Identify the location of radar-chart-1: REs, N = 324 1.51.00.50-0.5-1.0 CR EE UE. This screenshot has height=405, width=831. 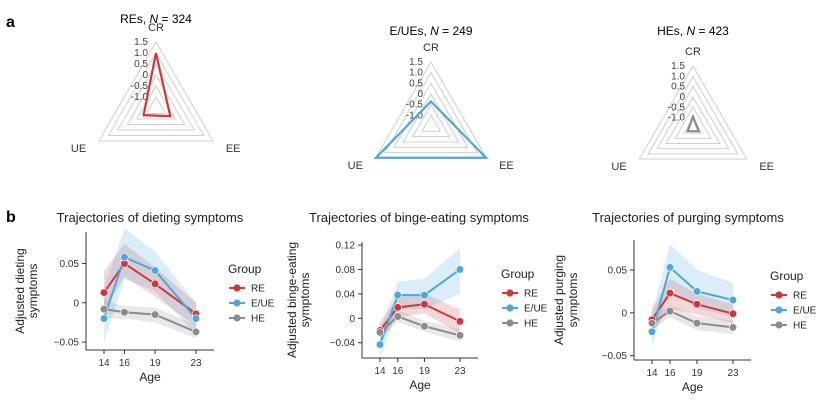
(156, 83).